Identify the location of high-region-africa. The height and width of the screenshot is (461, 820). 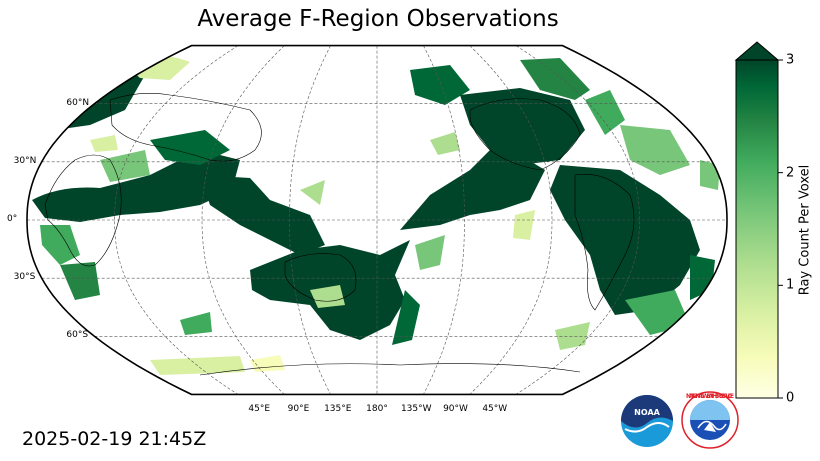
(136, 186).